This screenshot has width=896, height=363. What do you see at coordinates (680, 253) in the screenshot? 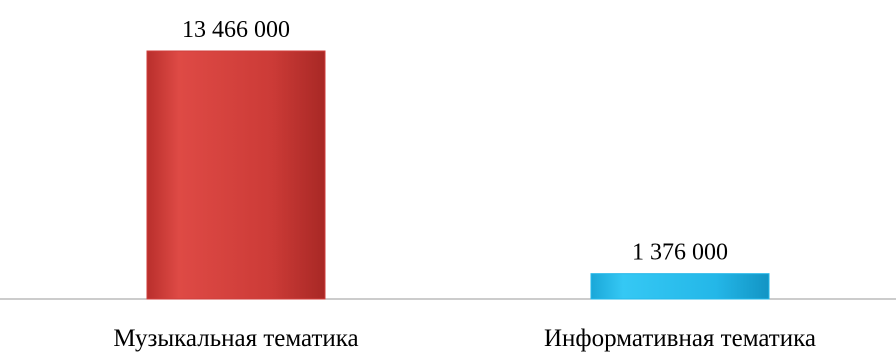
I see `bar-value-label-2: 1 376 000` at bounding box center [680, 253].